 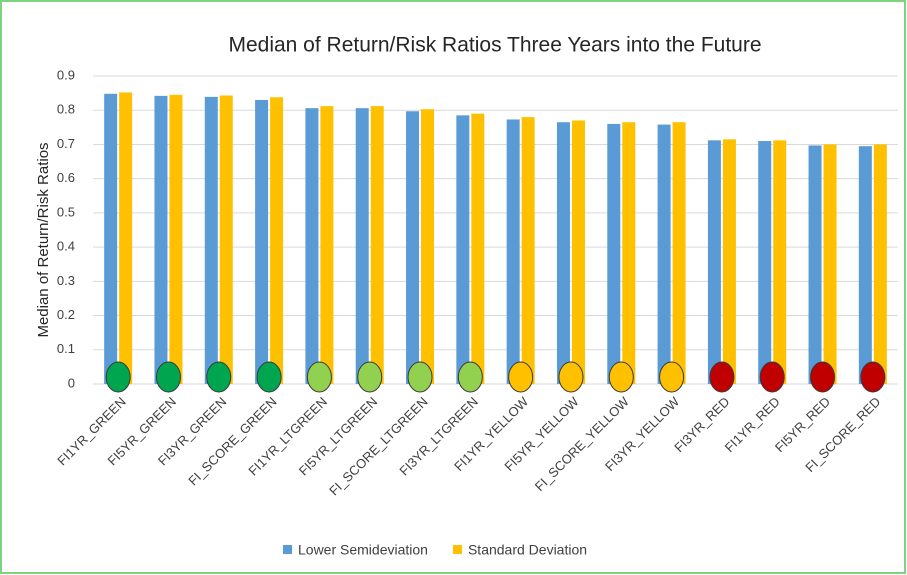 I want to click on y-tick-label: 0.1, so click(x=66, y=348).